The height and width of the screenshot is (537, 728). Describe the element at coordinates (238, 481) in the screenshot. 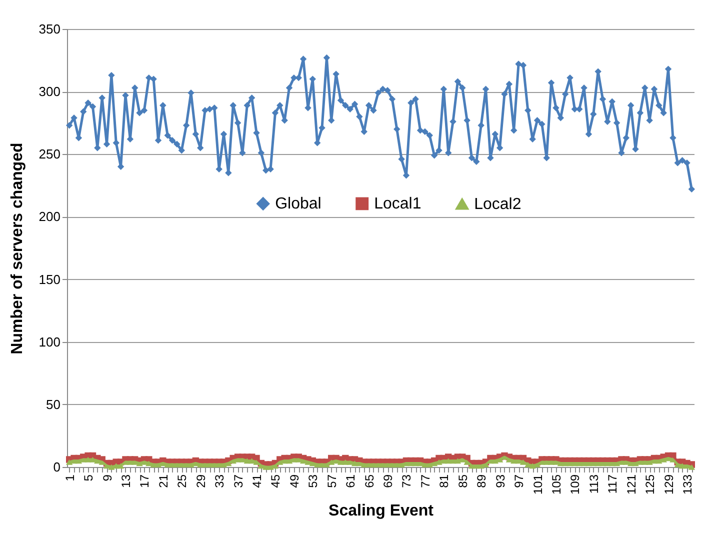

I see `x-tick-label: 37` at that location.